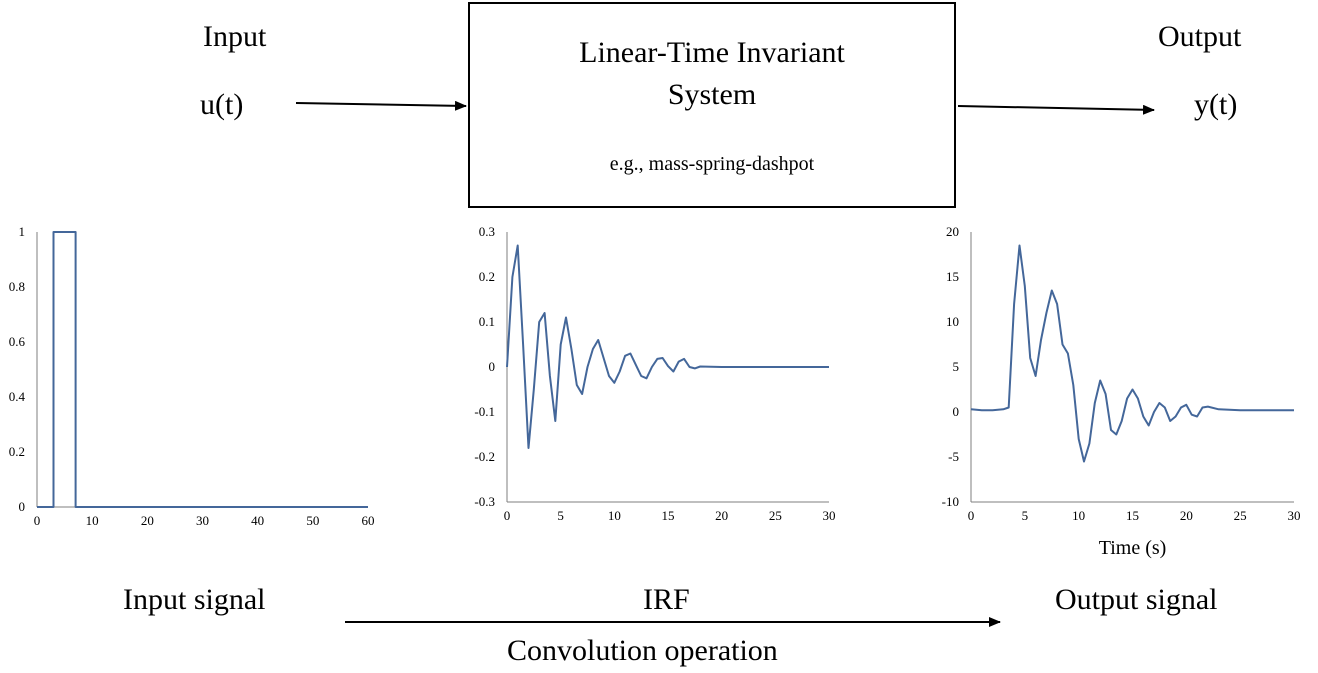 Image resolution: width=1318 pixels, height=673 pixels. Describe the element at coordinates (712, 164) in the screenshot. I see `system-example: e.g., mass-spring-dashpot` at that location.